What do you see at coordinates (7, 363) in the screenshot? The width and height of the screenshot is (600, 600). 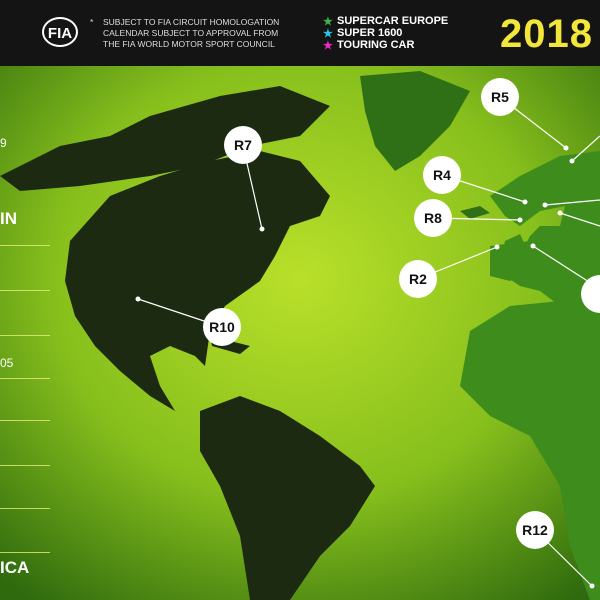 I see `side-fragment: 05` at bounding box center [7, 363].